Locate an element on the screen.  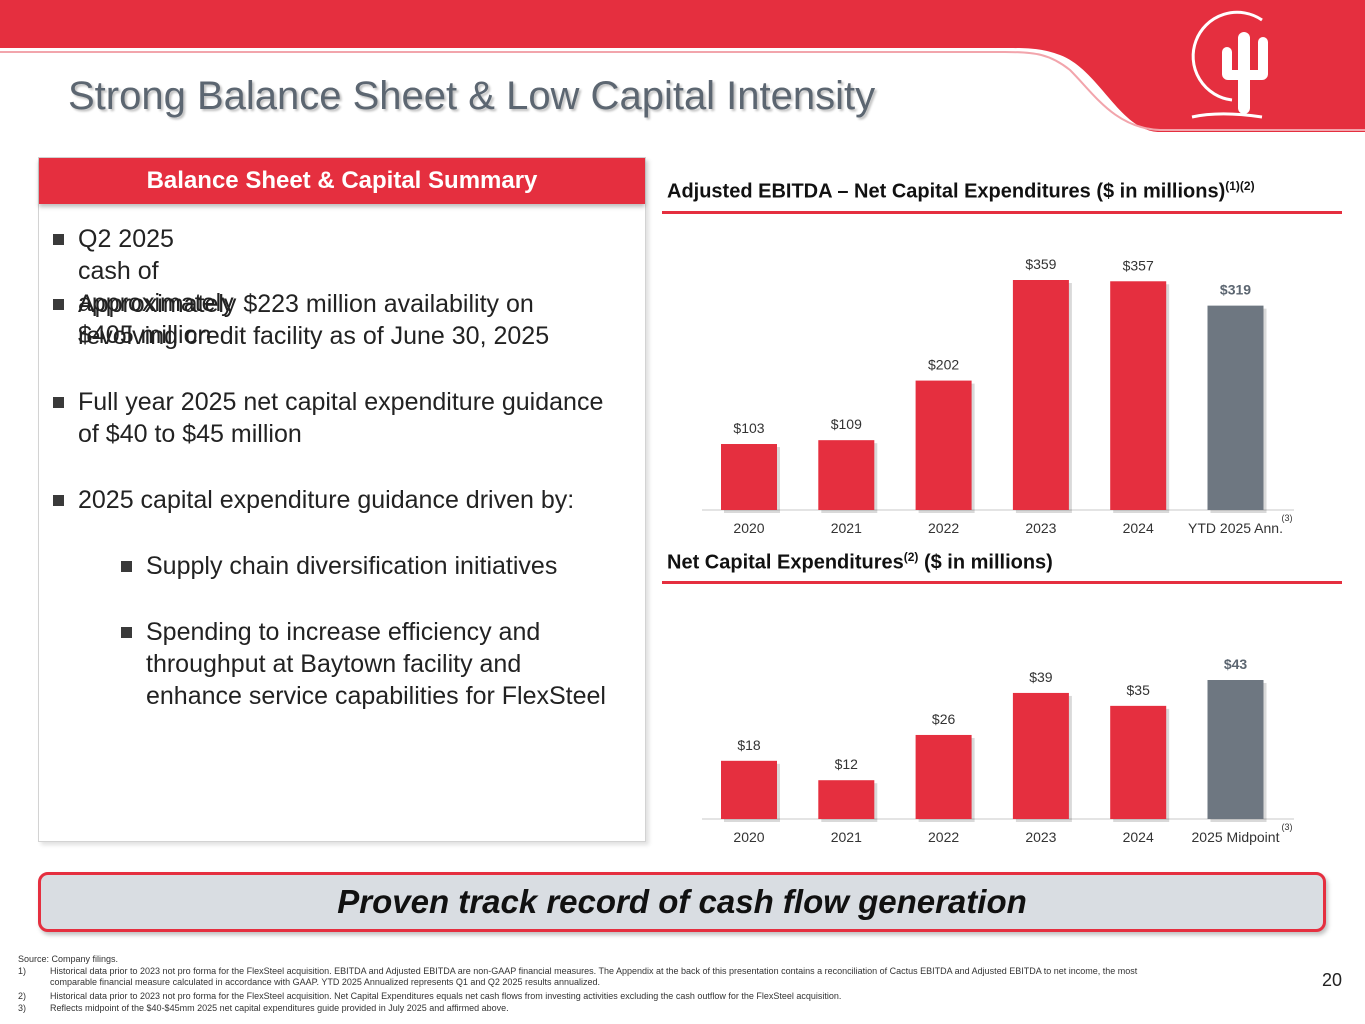
data-label: $43 is located at coordinates (1236, 664).